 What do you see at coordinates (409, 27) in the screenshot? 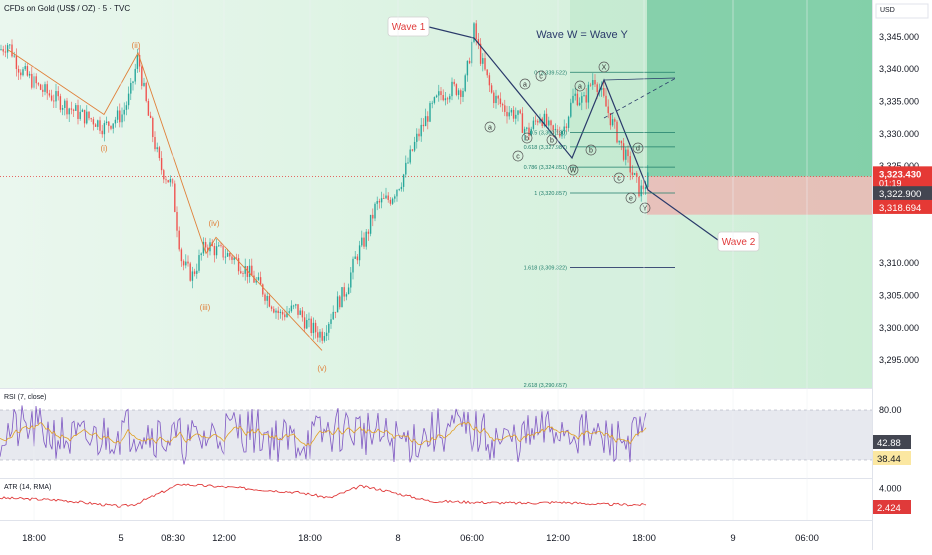
I see `wave1-label: Wave 1` at bounding box center [409, 27].